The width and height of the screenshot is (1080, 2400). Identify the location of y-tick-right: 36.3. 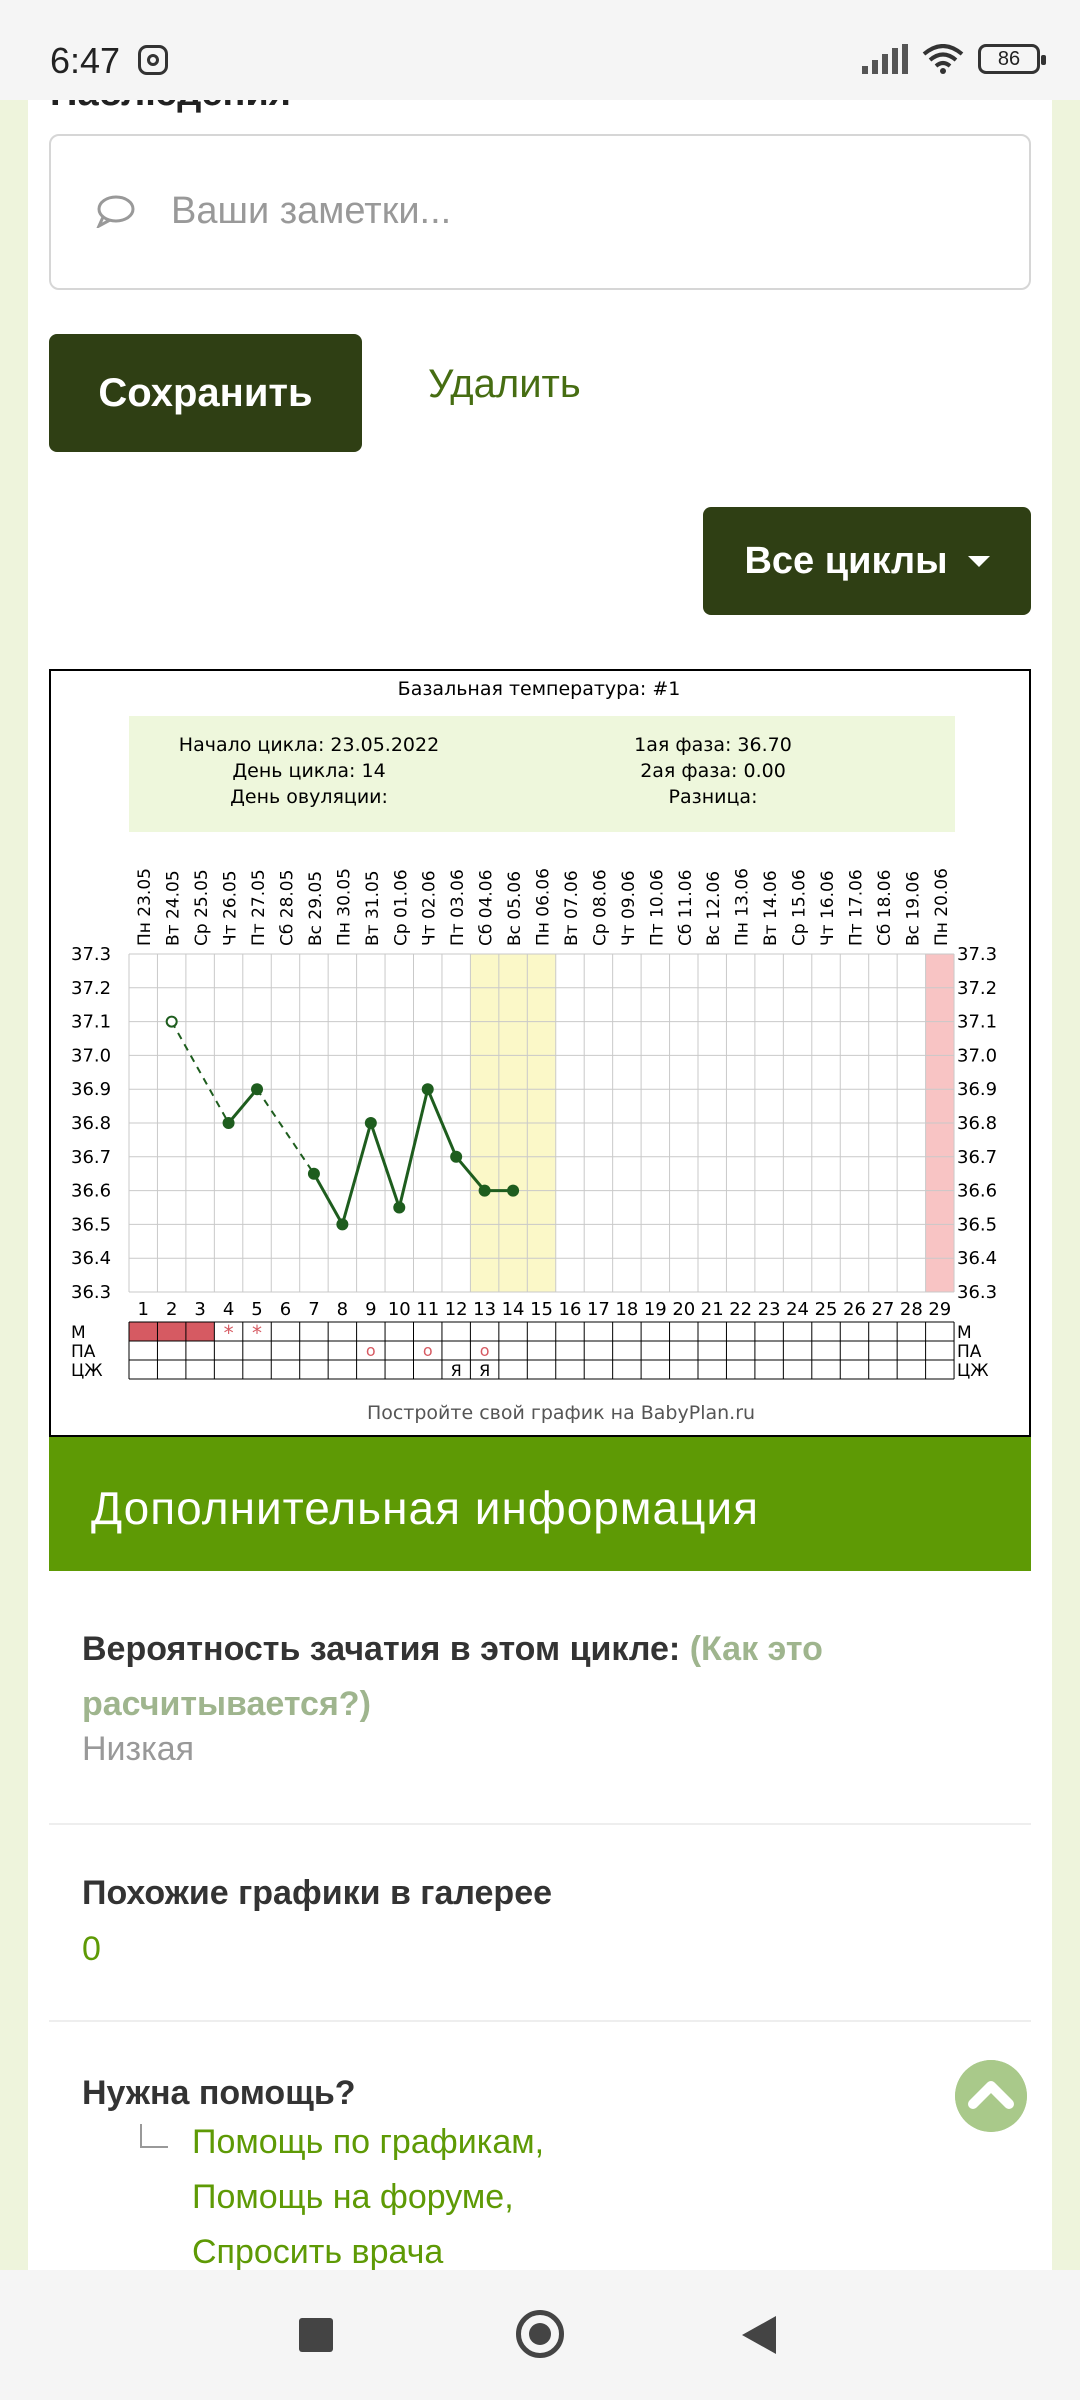
(977, 1292).